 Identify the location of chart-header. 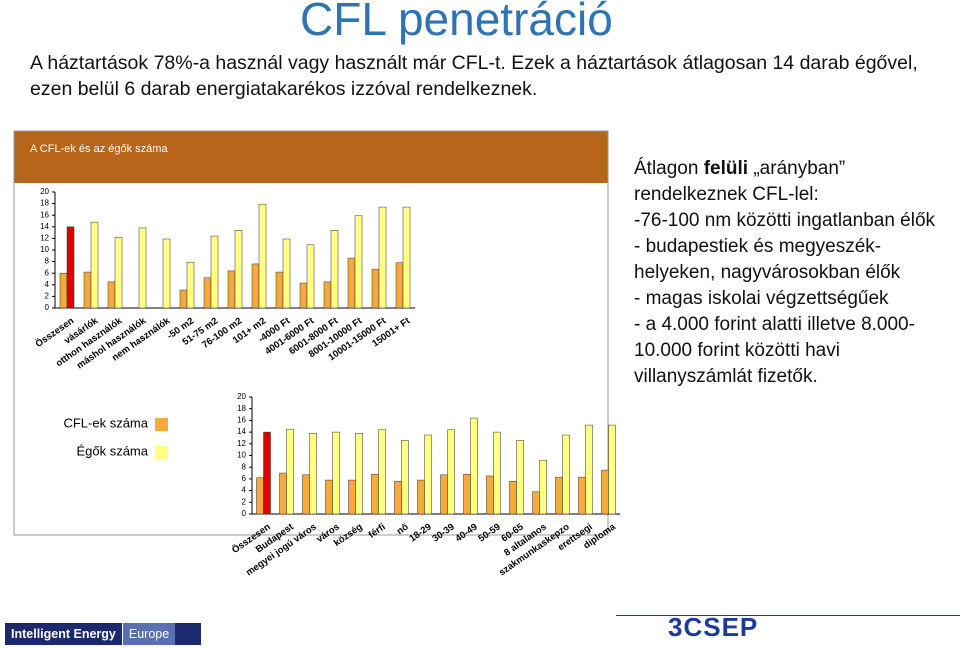
(311, 157).